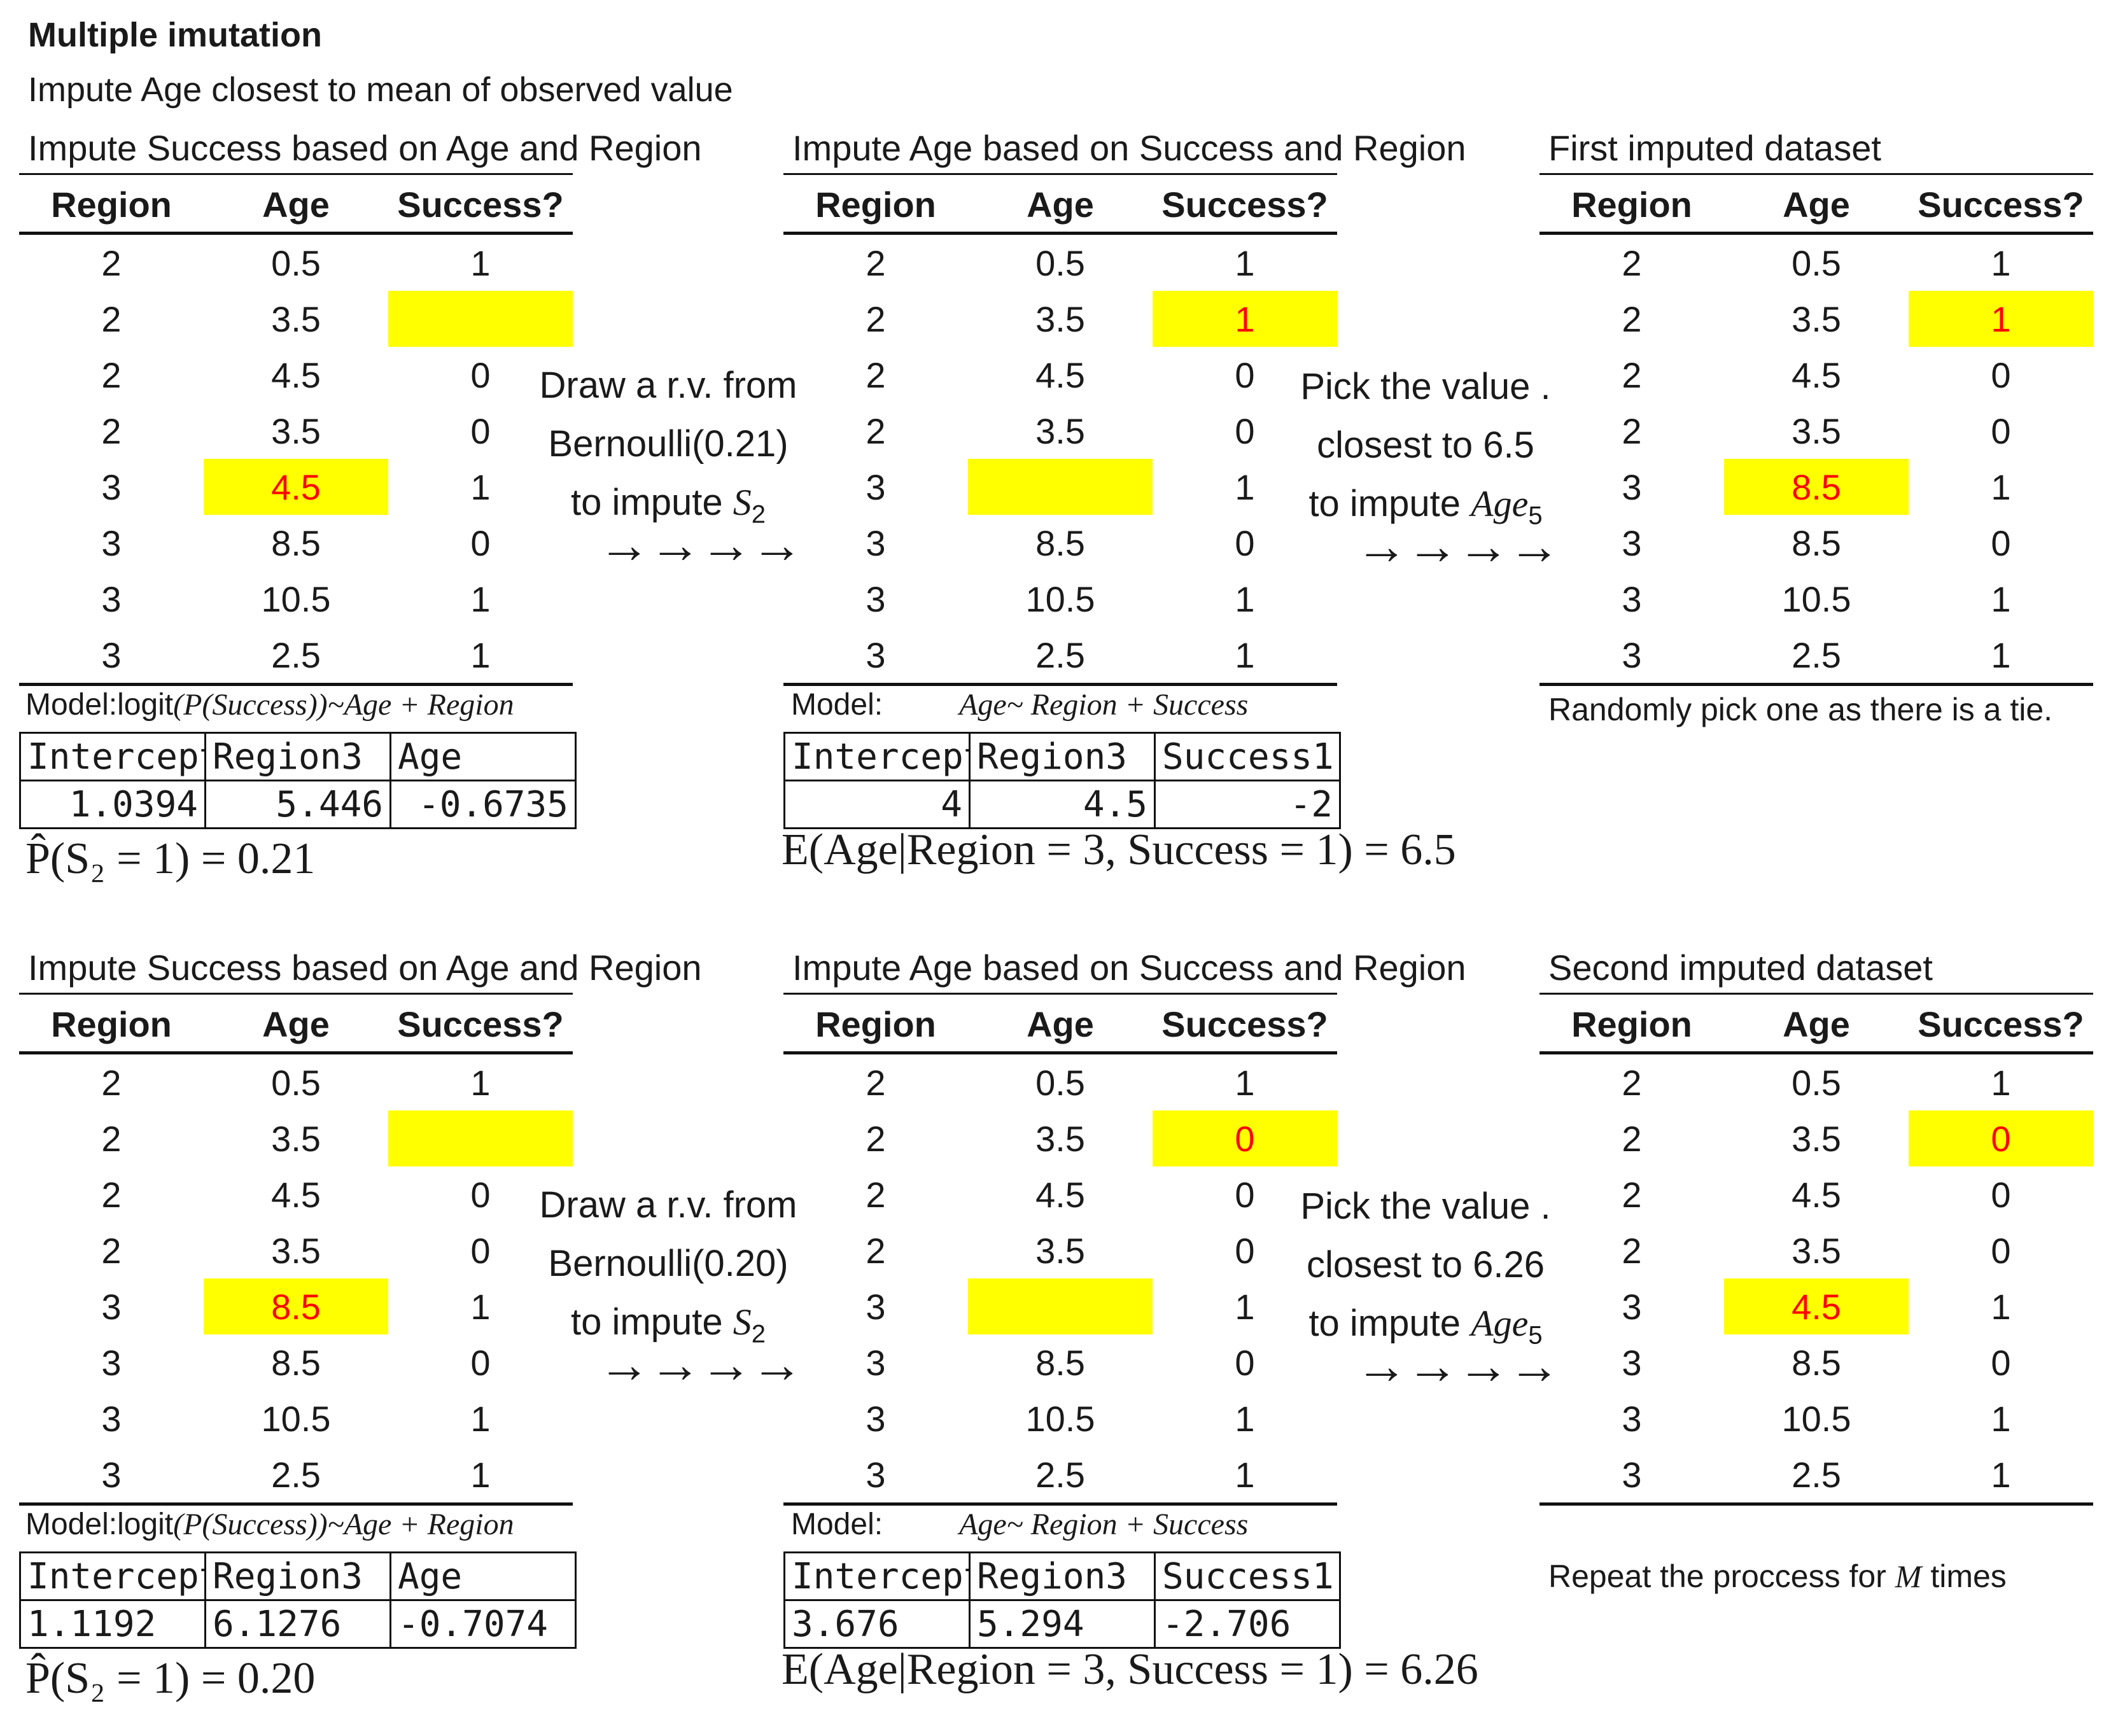 The height and width of the screenshot is (1736, 2111). What do you see at coordinates (1425, 386) in the screenshot?
I see `pick-instruction-line1: Pick the value .` at bounding box center [1425, 386].